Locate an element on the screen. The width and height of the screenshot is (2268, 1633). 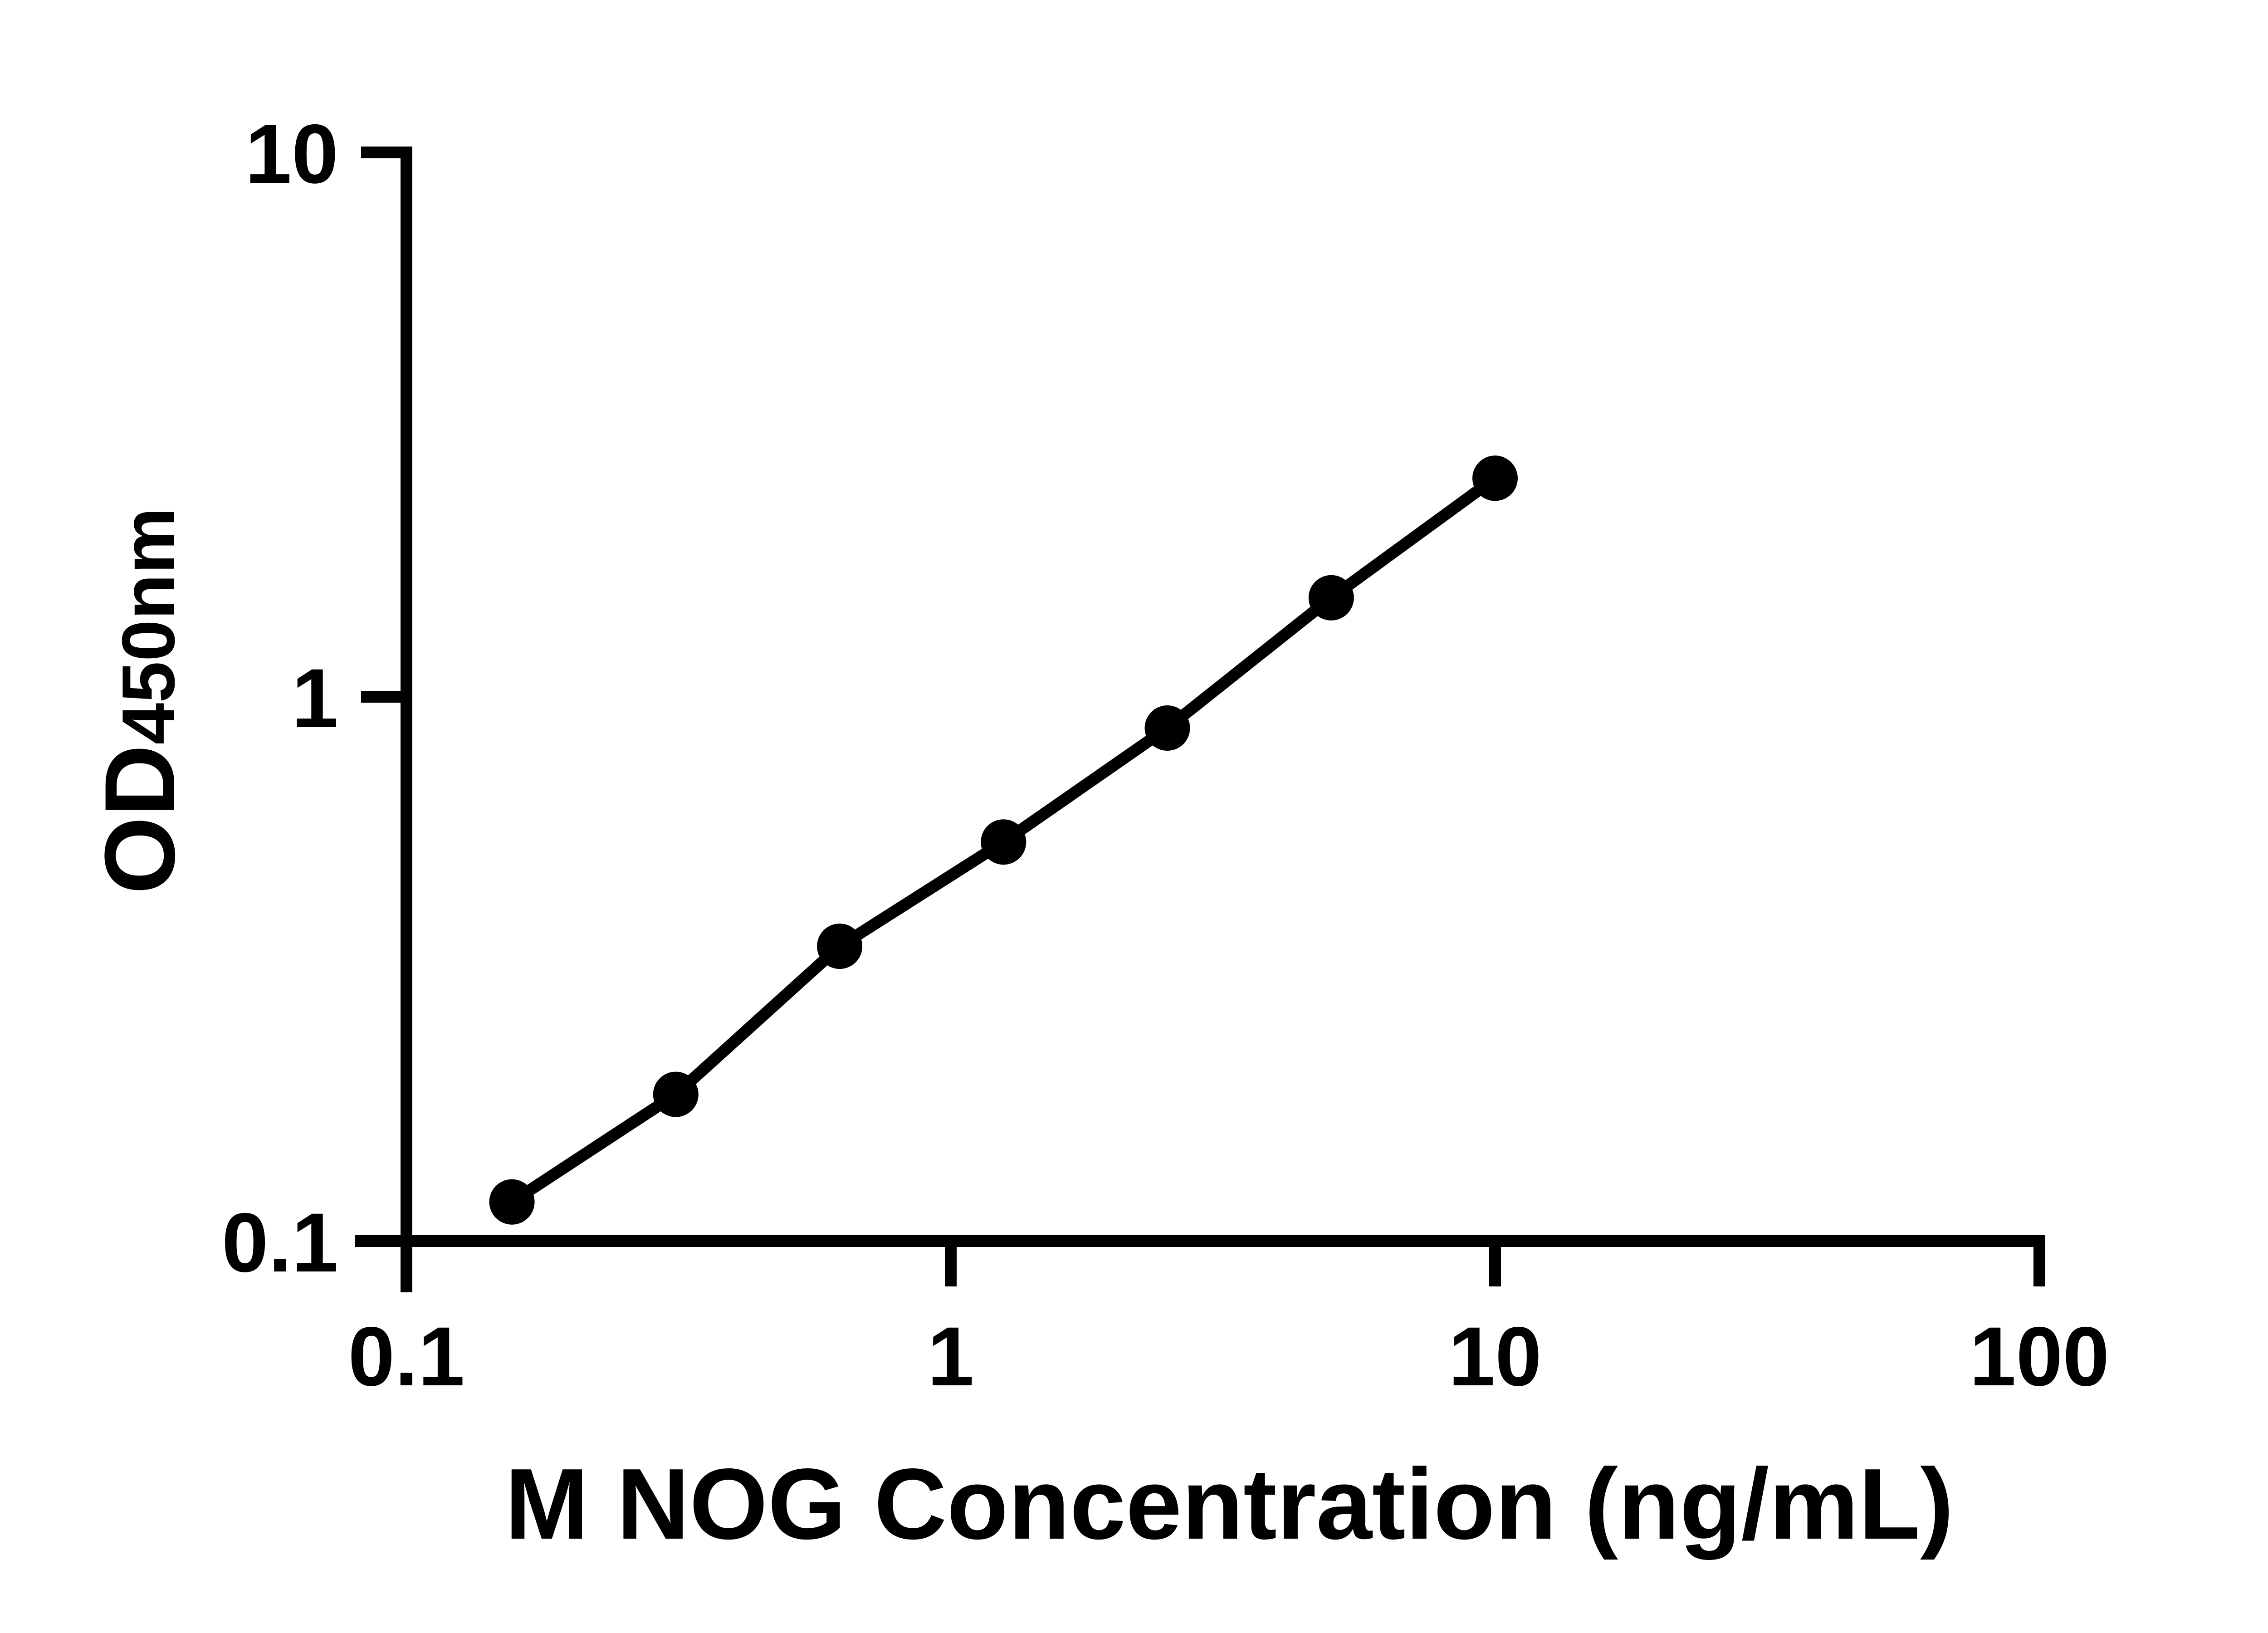
y-tick-label-1: 1 is located at coordinates (315, 698).